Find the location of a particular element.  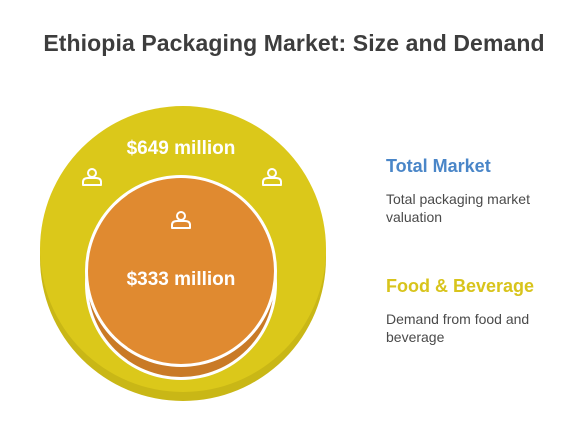

inner-value-label: $333 million is located at coordinates (181, 279).